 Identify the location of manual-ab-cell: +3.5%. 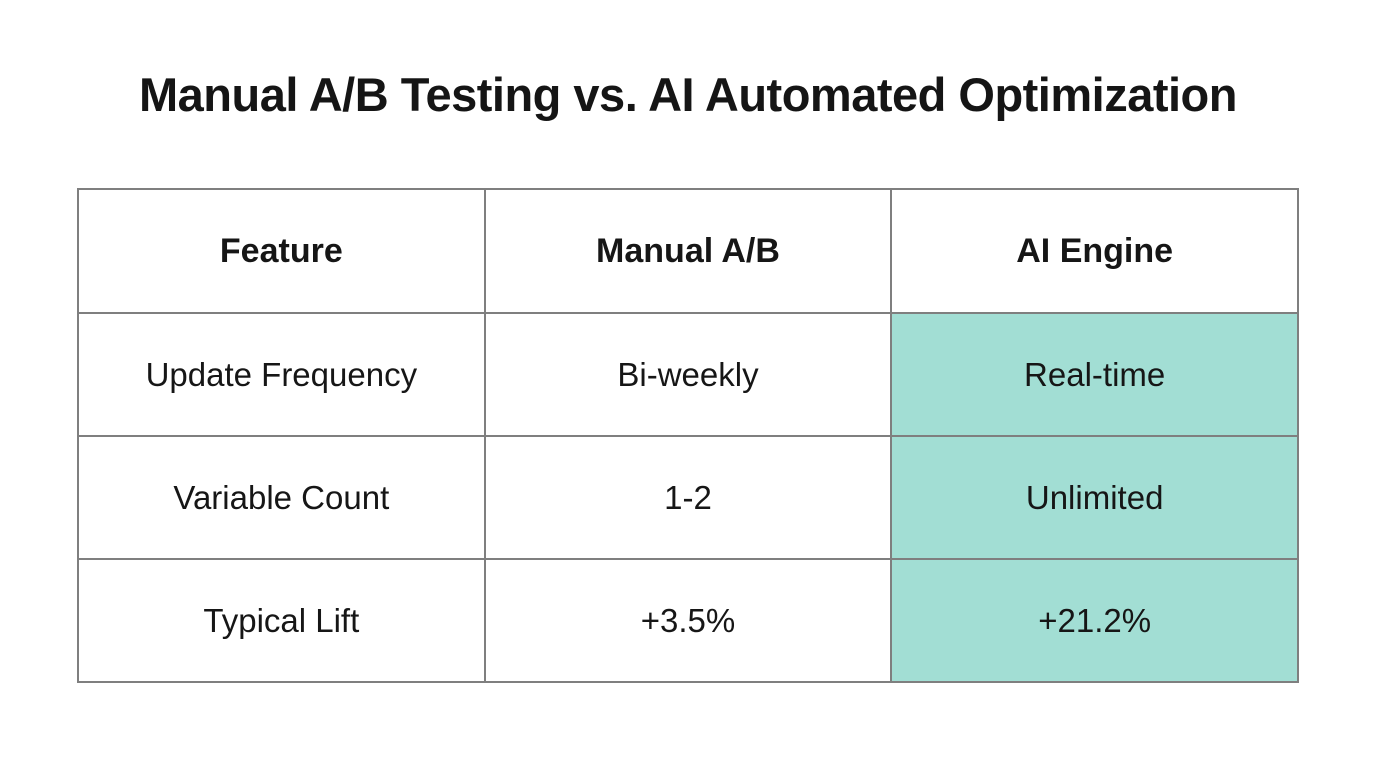
(688, 620).